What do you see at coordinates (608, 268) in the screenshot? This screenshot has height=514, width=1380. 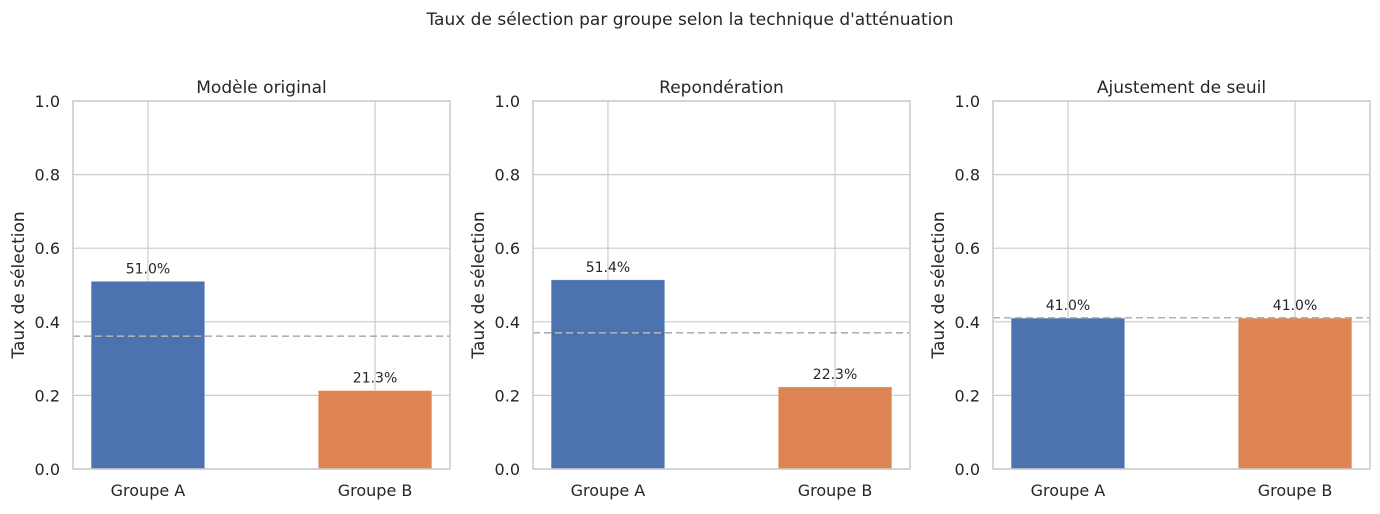 I see `data-label: 51.4%` at bounding box center [608, 268].